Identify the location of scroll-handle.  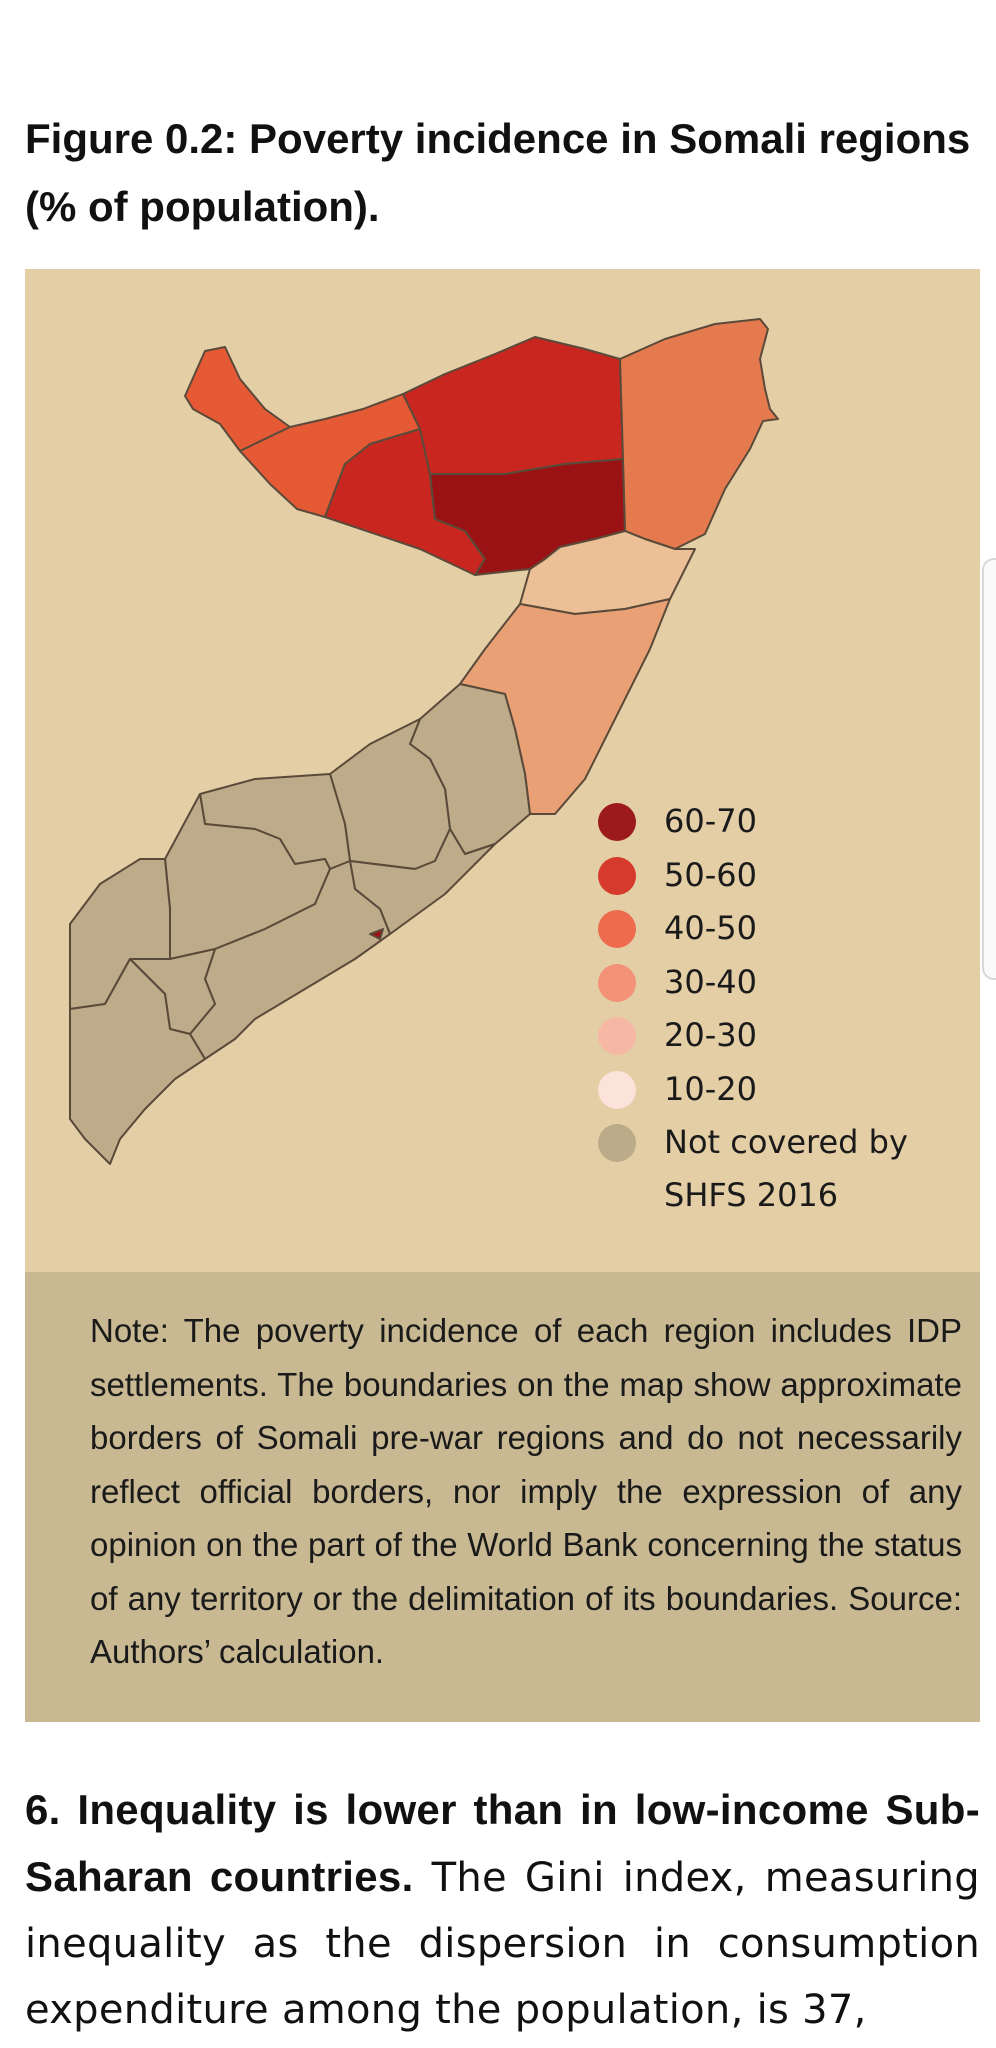
(989, 769).